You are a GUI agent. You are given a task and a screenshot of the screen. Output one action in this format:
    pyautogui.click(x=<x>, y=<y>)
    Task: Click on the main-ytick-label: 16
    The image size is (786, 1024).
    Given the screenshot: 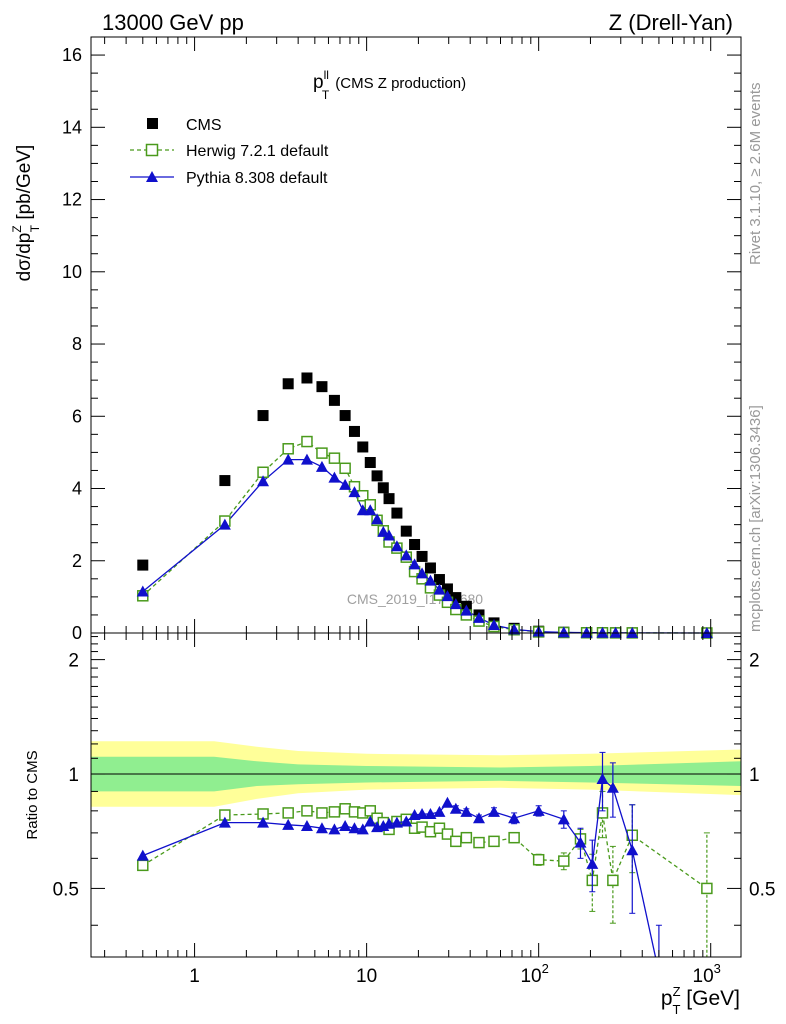 What is the action you would take?
    pyautogui.click(x=72, y=55)
    